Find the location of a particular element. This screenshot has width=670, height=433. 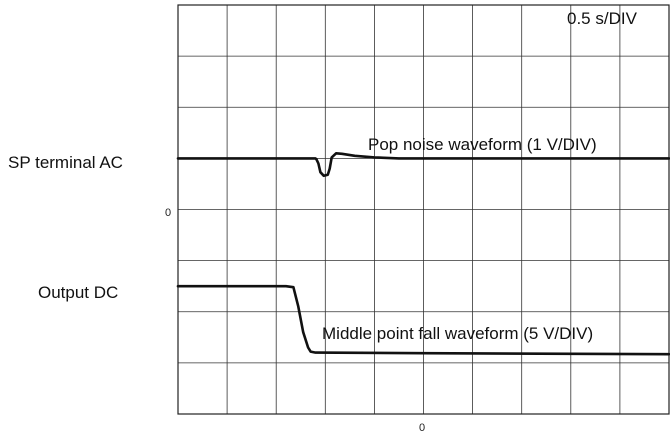

output-dc-label: Output DC is located at coordinates (78, 292).